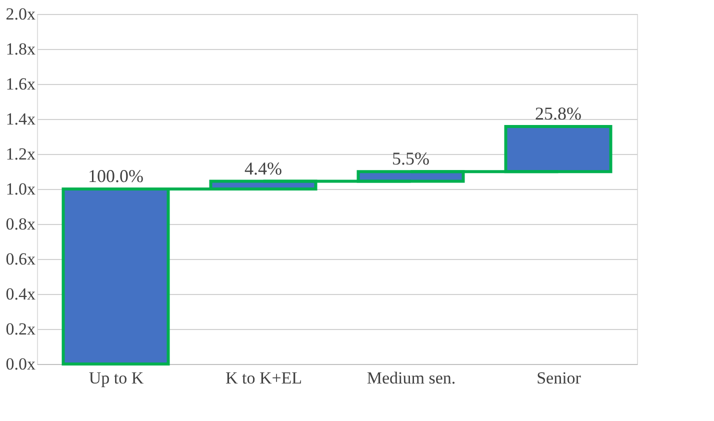 The height and width of the screenshot is (421, 714). What do you see at coordinates (21, 224) in the screenshot?
I see `y-tick-label: 0.8x` at bounding box center [21, 224].